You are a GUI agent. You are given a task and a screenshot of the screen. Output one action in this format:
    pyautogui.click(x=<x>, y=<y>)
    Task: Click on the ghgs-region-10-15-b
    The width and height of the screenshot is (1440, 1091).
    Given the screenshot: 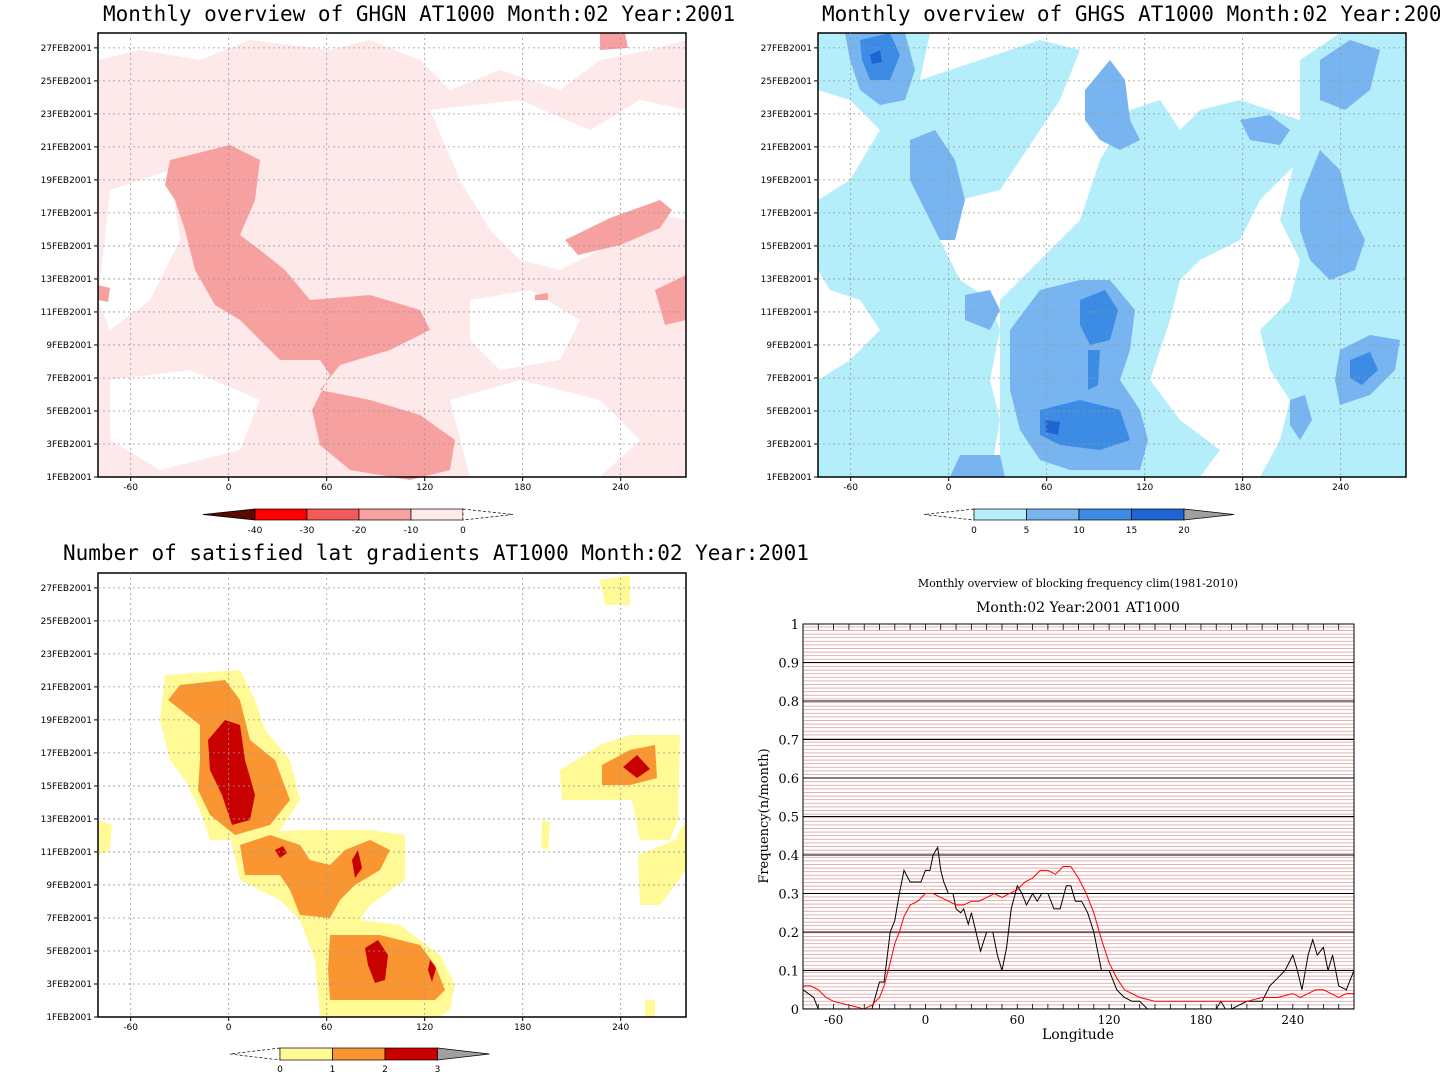 What is the action you would take?
    pyautogui.click(x=1085, y=425)
    